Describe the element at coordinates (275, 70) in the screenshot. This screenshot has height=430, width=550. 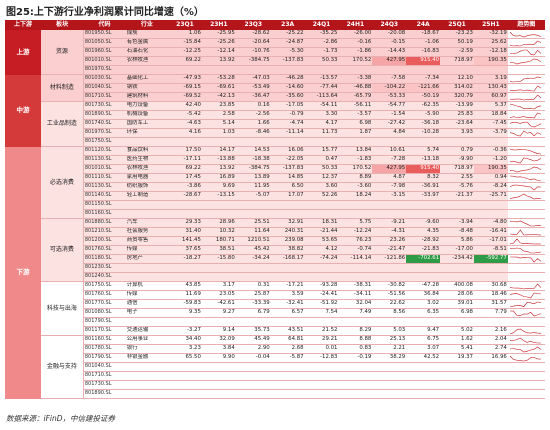
I see `table-row: 801970.SL` at that location.